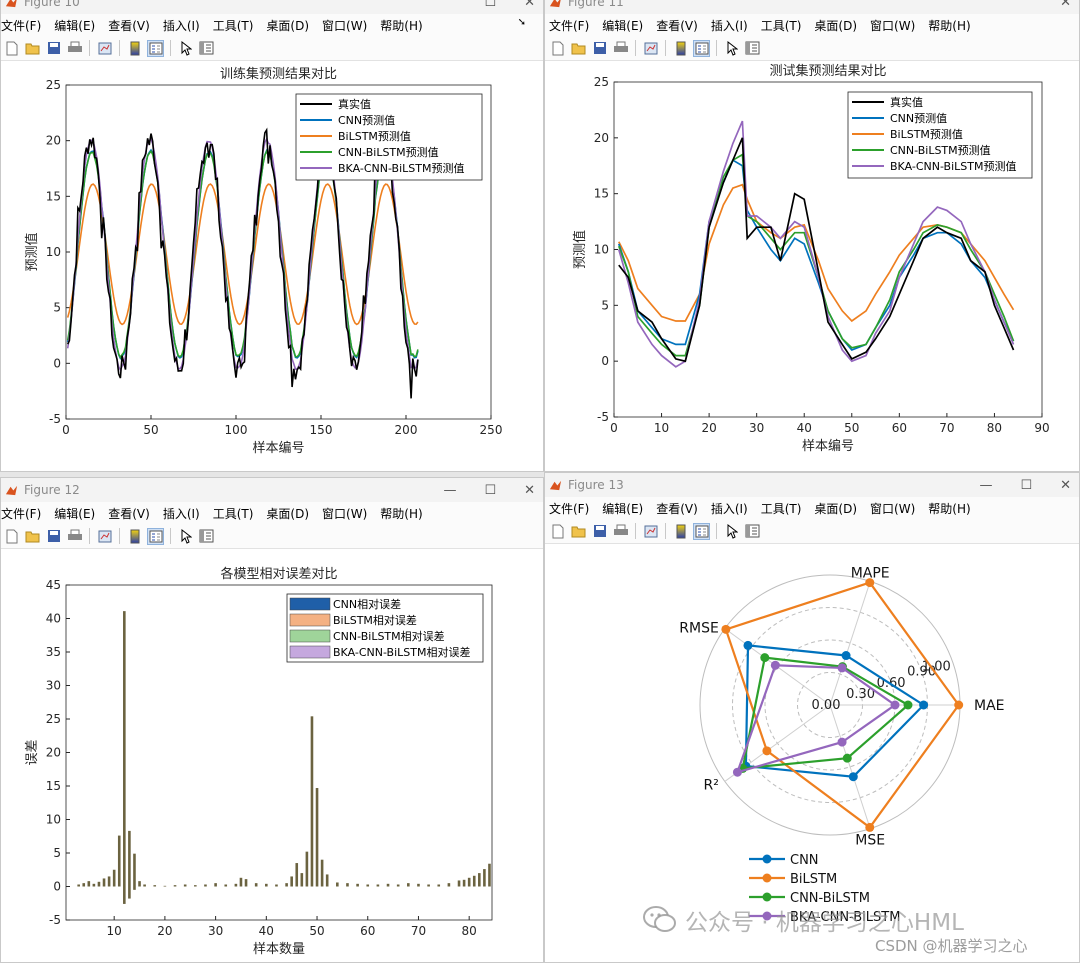  What do you see at coordinates (272, 7) in the screenshot?
I see `title-bar: Figure 10 ☐ ✕` at bounding box center [272, 7].